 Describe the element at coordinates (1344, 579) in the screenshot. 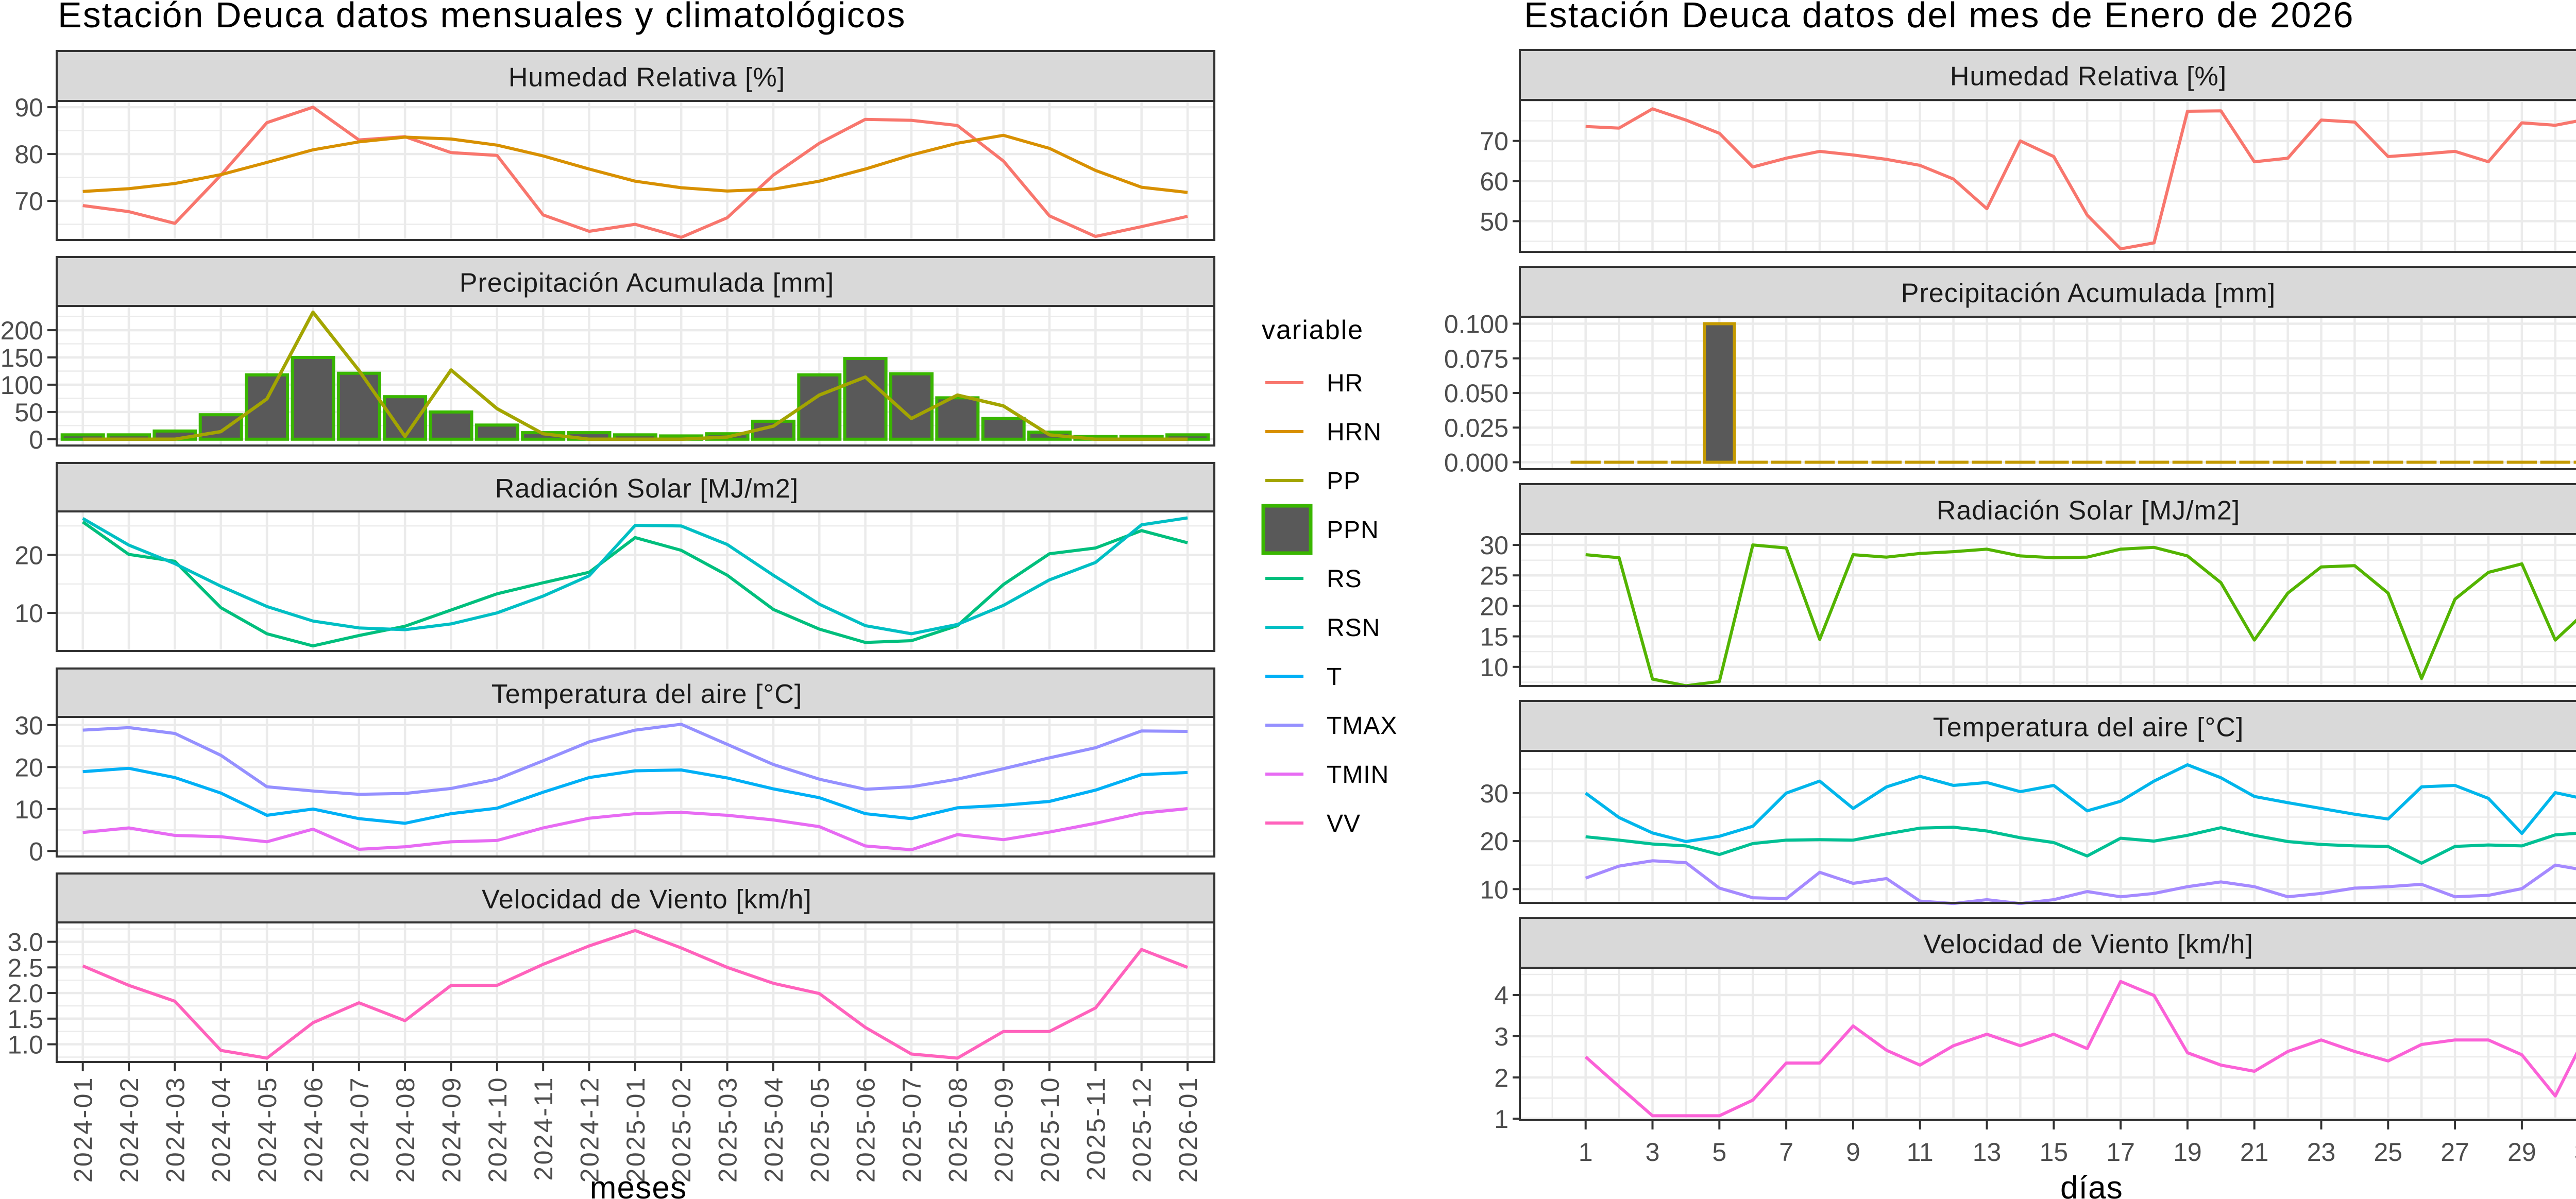

I see `svg-text: RS` at that location.